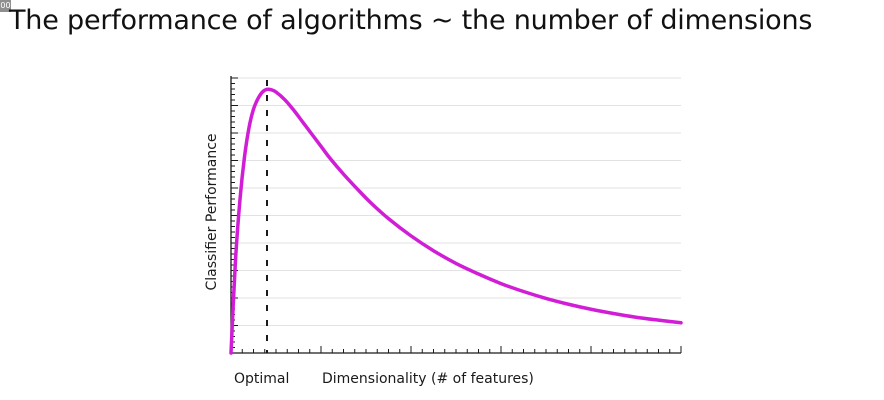  I want to click on optimal-label: Optimal, so click(261, 379).